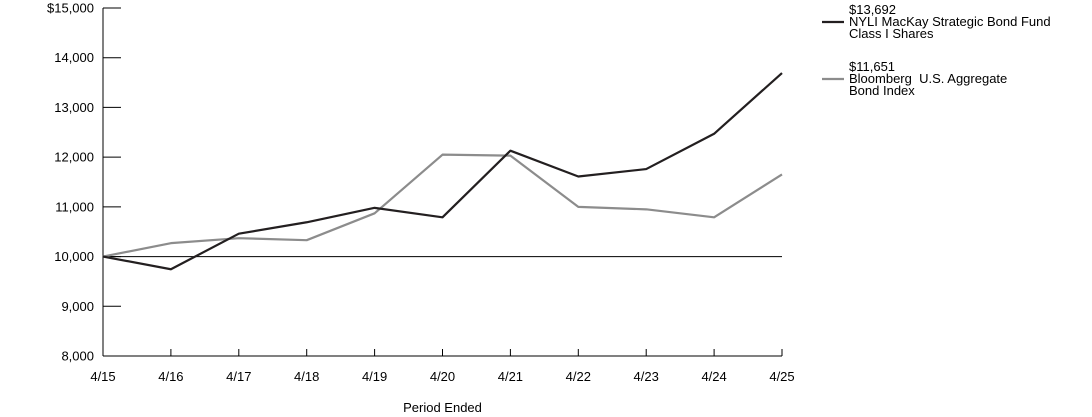  Describe the element at coordinates (74, 107) in the screenshot. I see `y-tick-label: 13,000` at that location.